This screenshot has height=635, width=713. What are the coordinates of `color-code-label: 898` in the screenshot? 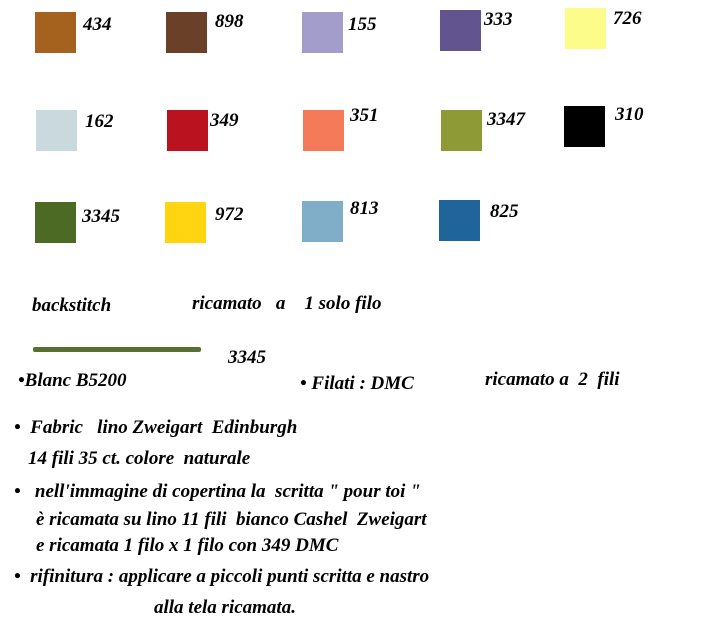 It's located at (229, 21).